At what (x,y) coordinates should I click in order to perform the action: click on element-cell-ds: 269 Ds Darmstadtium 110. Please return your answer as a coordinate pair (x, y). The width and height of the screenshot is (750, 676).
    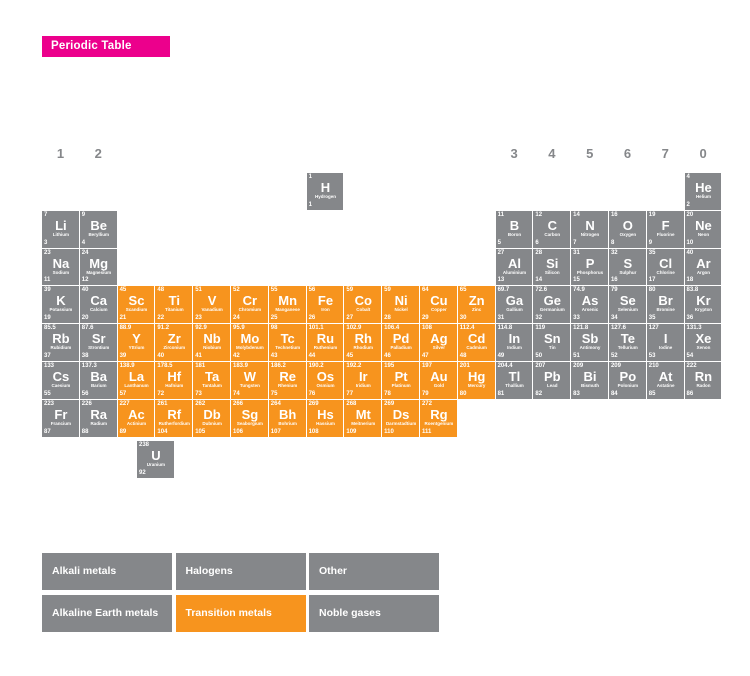
    Looking at the image, I should click on (400, 418).